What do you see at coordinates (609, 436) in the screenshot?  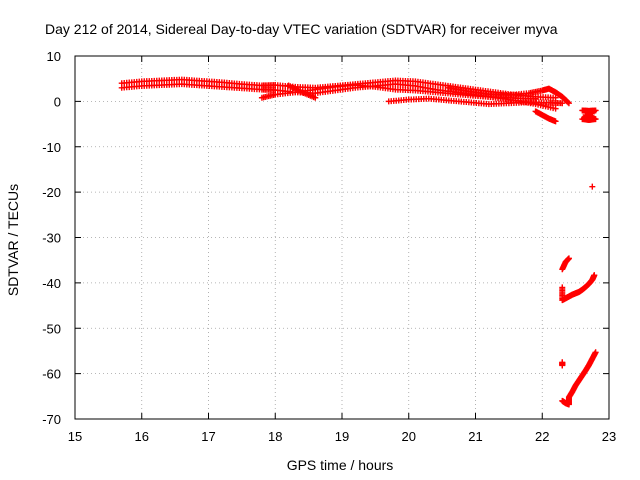 I see `x-tick-label: 23` at bounding box center [609, 436].